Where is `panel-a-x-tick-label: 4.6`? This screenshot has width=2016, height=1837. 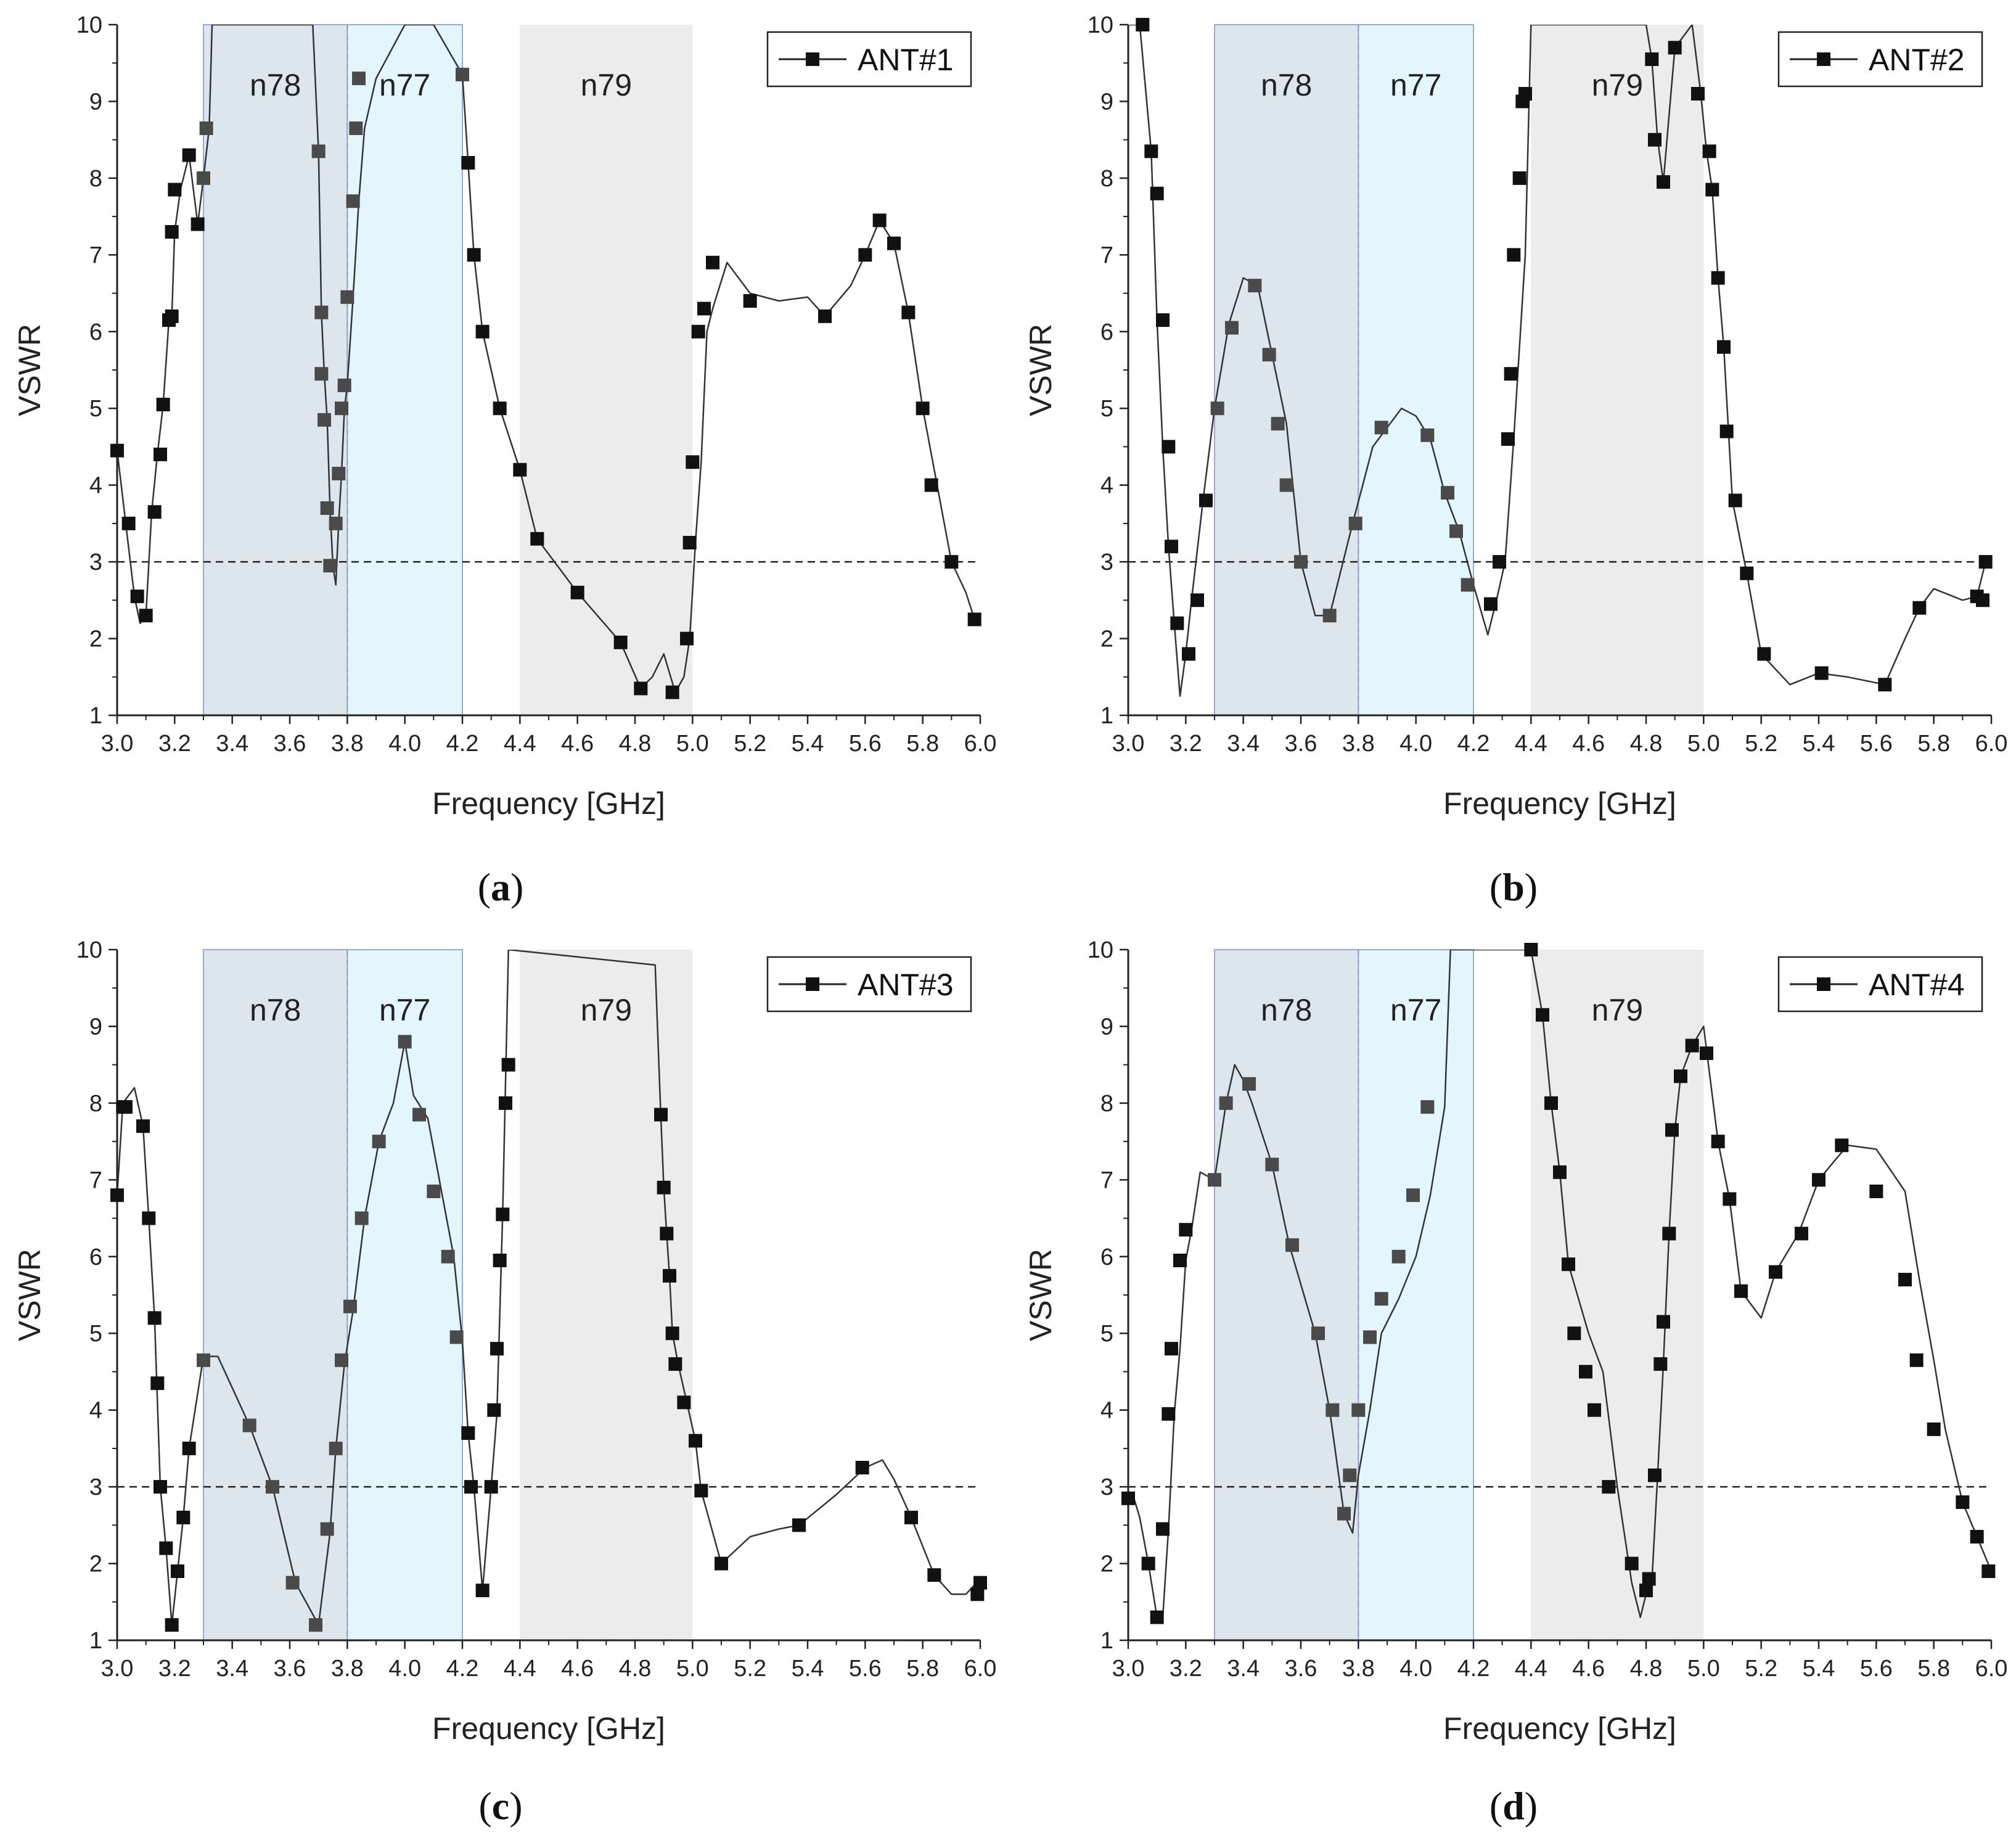
panel-a-x-tick-label: 4.6 is located at coordinates (577, 744).